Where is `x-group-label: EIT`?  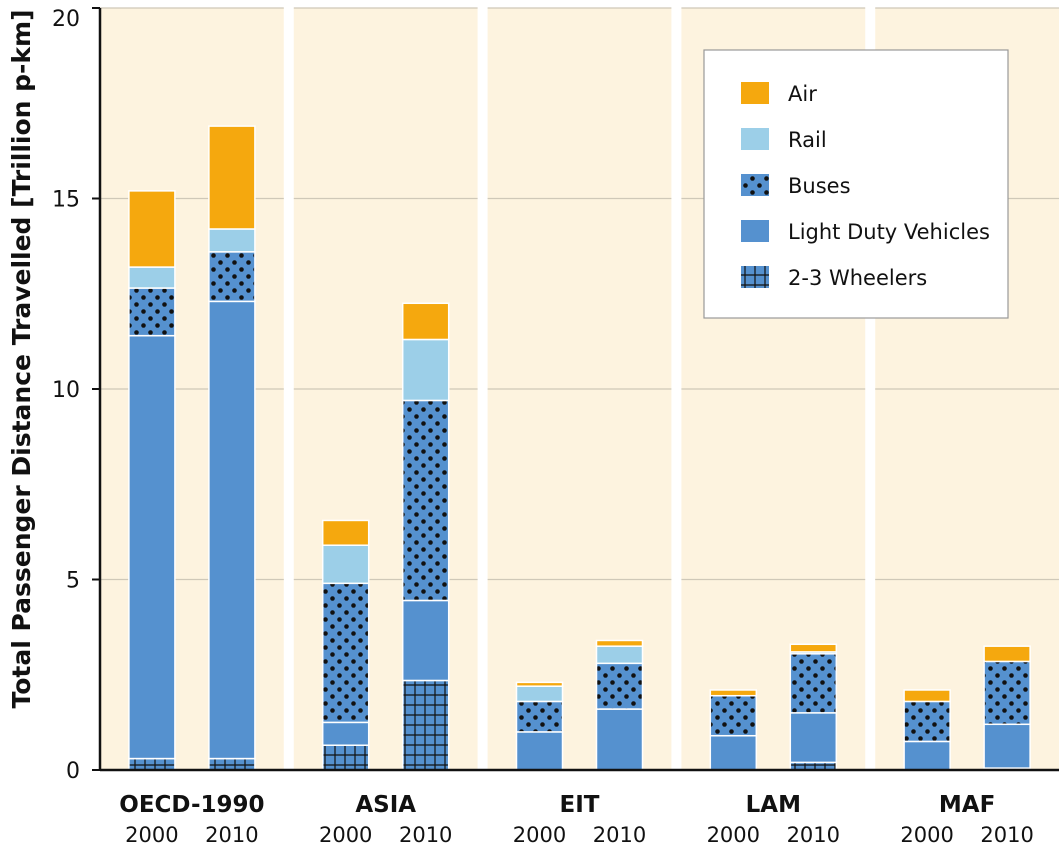
x-group-label: EIT is located at coordinates (580, 805).